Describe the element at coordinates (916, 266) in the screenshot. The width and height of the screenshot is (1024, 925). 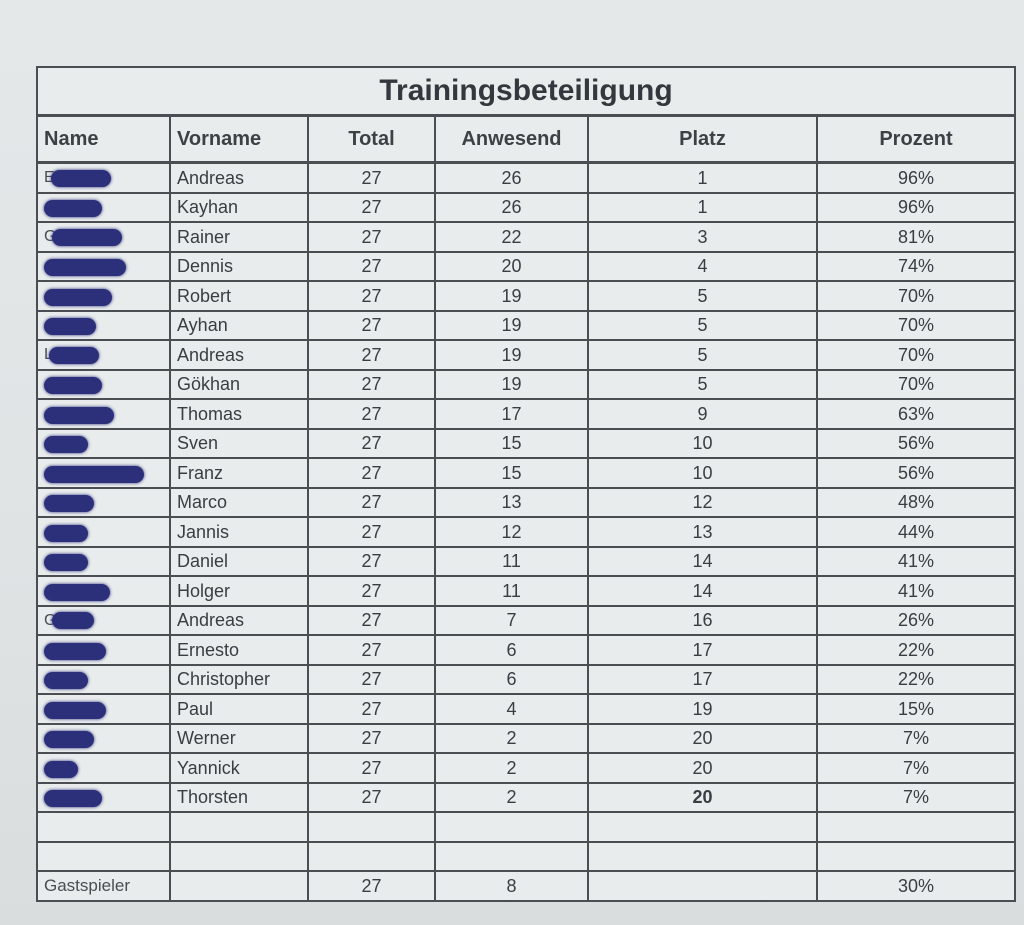
I see `cell-prozent: 74%` at that location.